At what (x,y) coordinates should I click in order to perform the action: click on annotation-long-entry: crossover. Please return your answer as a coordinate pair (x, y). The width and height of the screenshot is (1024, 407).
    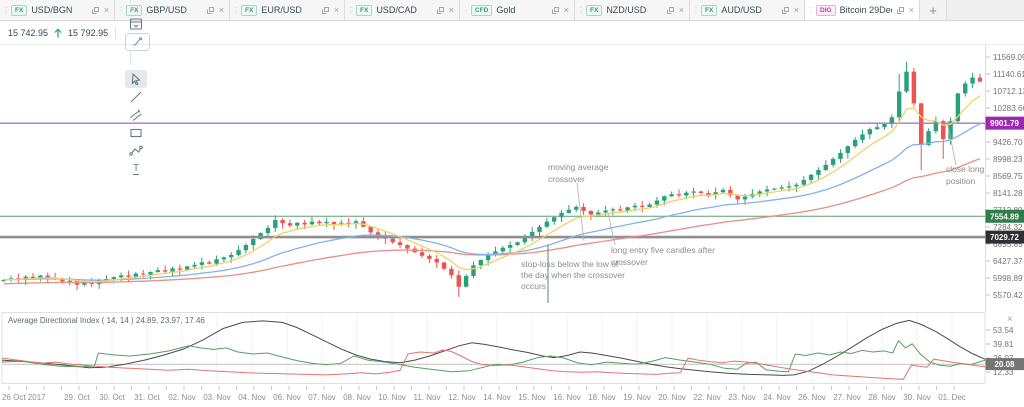
    Looking at the image, I should click on (629, 262).